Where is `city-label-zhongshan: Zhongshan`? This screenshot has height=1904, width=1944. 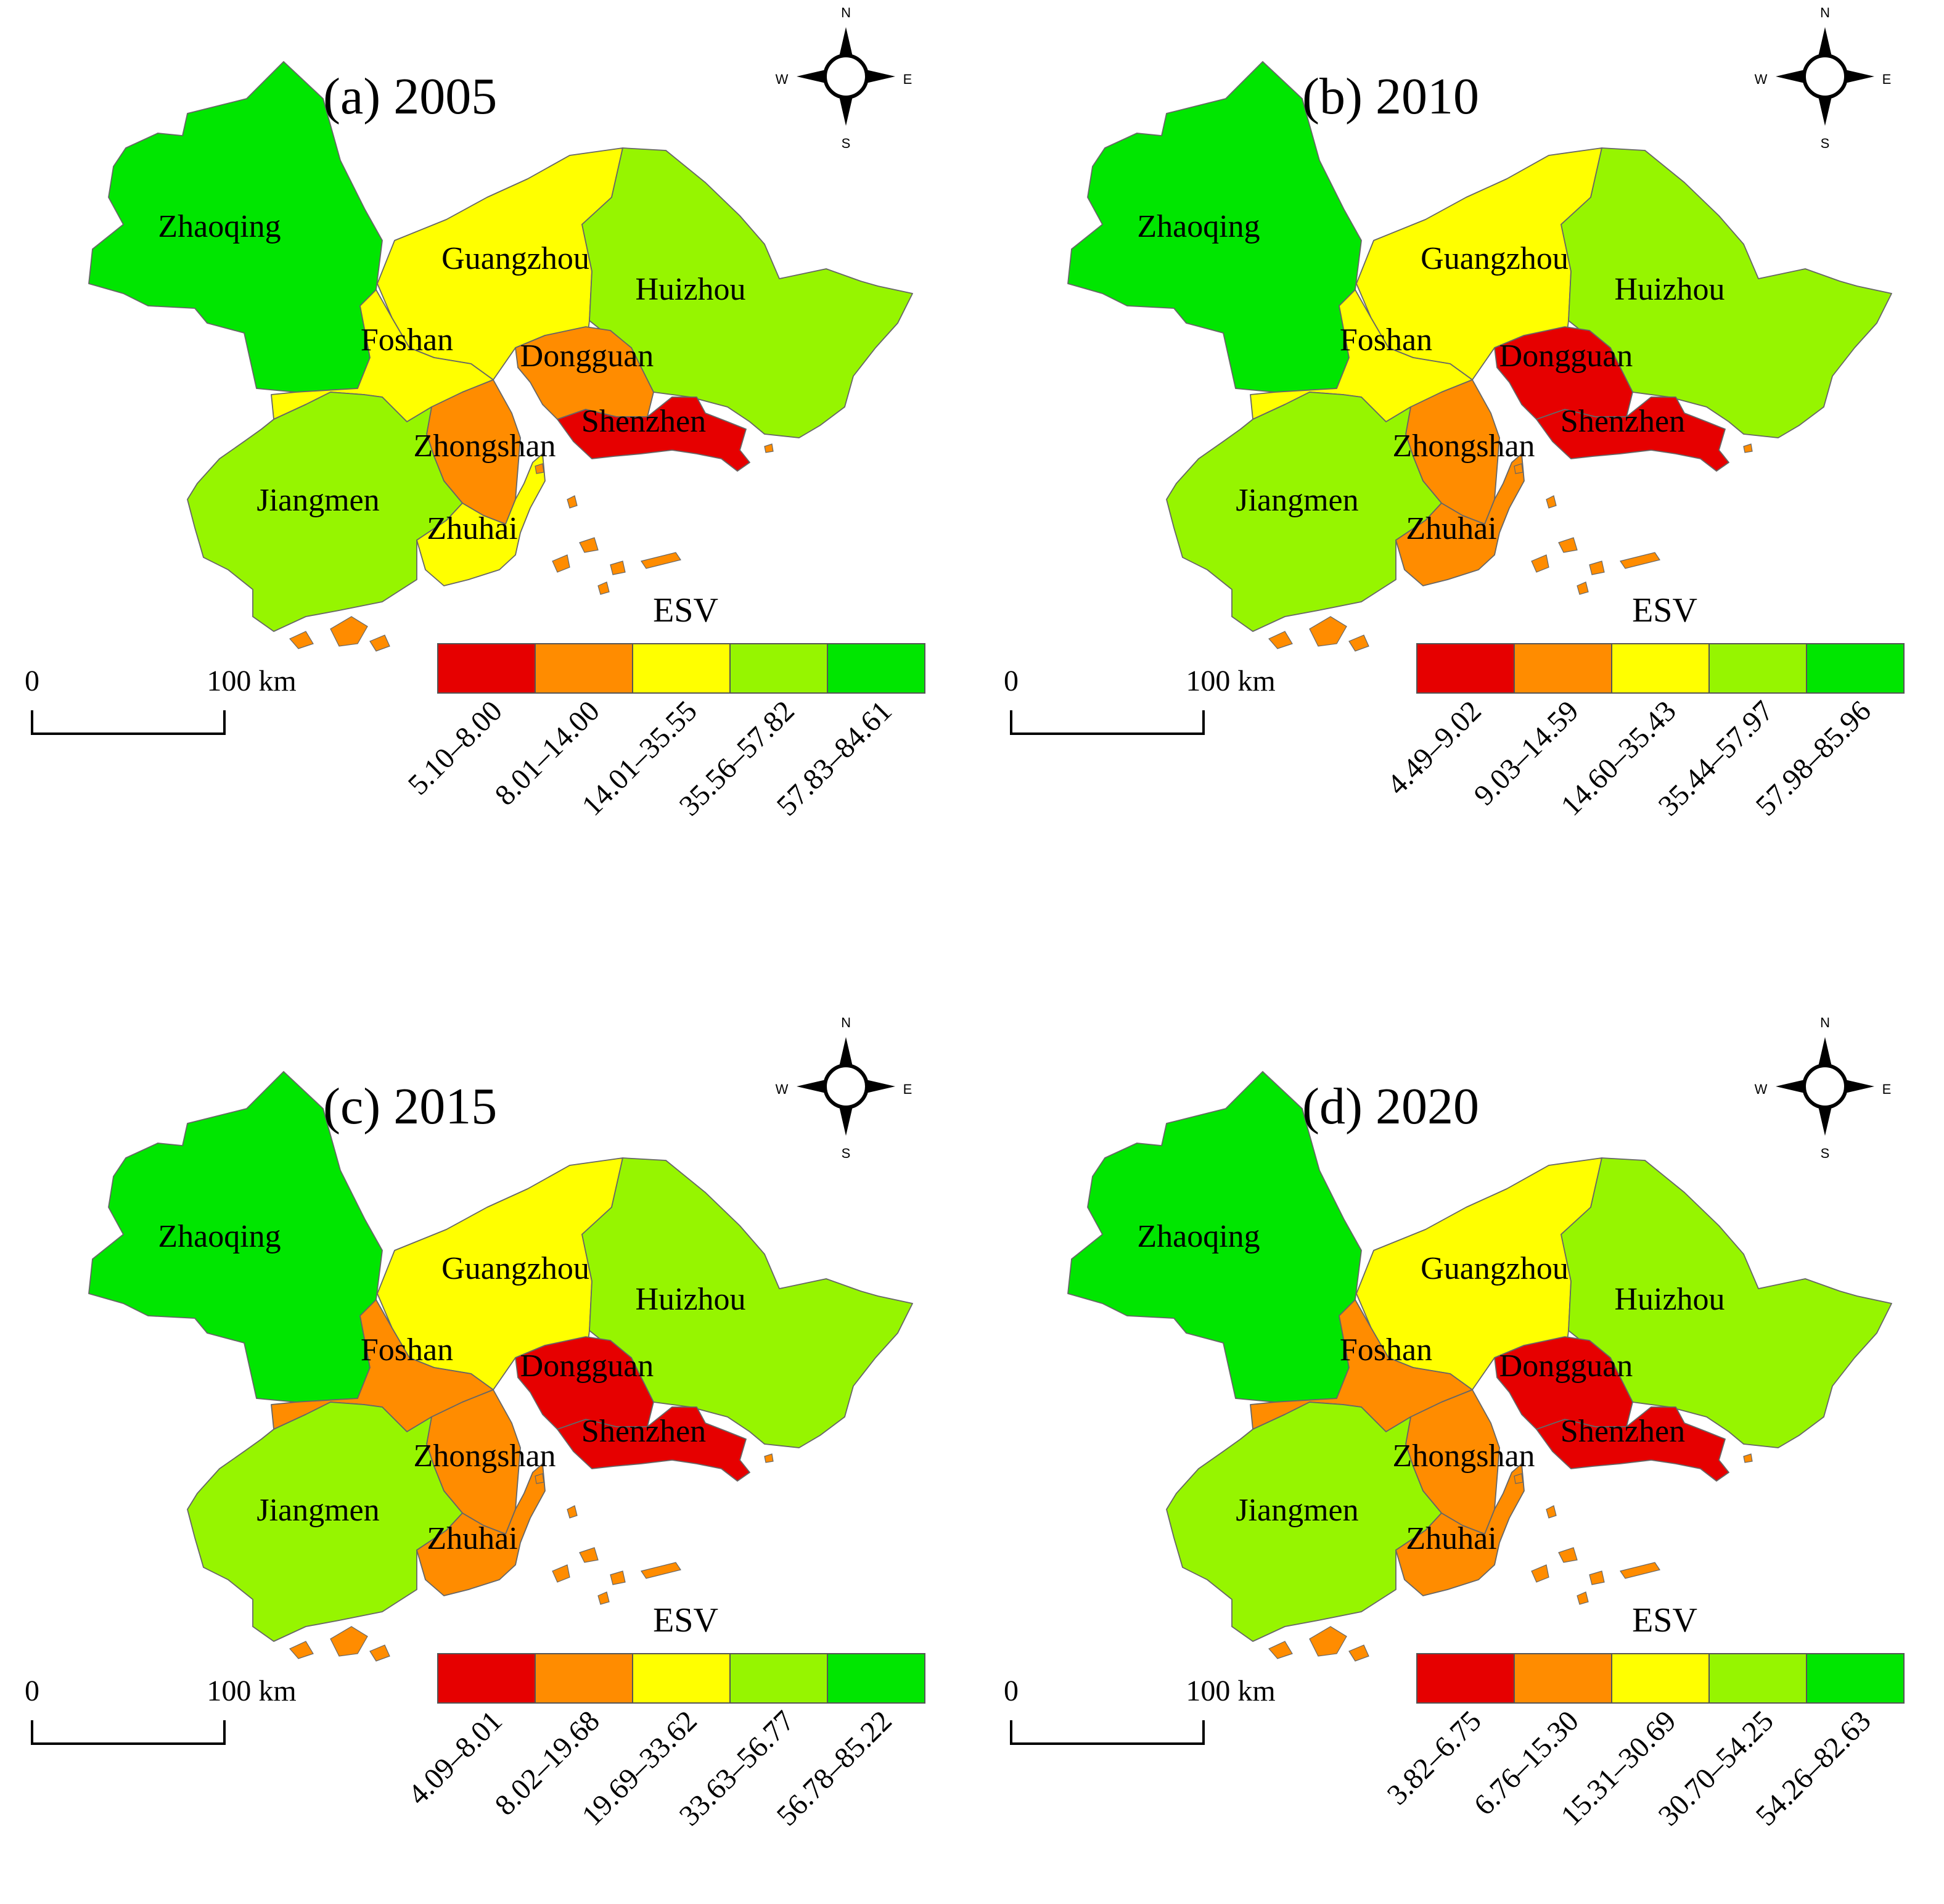 city-label-zhongshan: Zhongshan is located at coordinates (1463, 1456).